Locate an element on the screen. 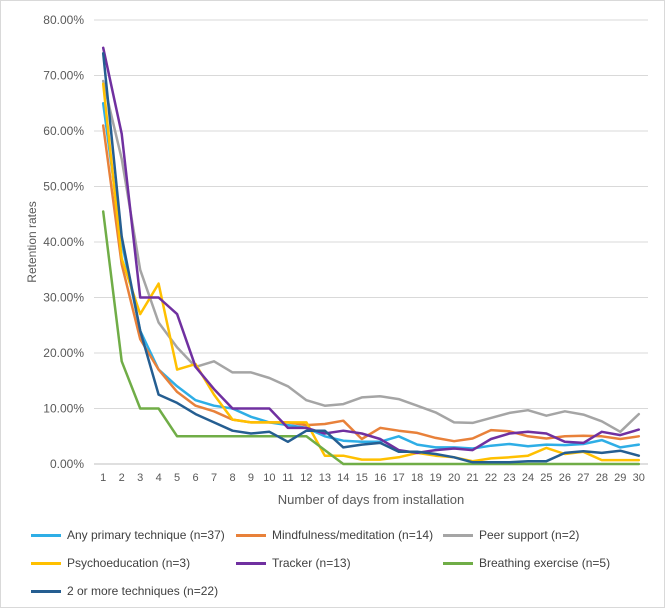 The height and width of the screenshot is (608, 665). y-tick-label: 70.00% is located at coordinates (63, 76).